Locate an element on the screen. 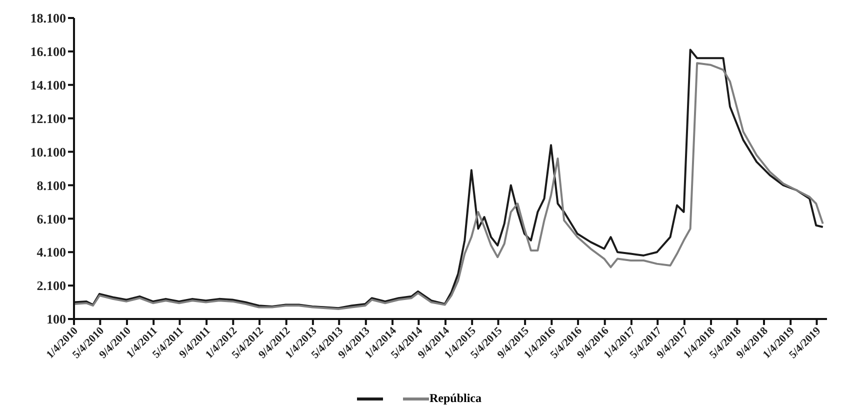 The width and height of the screenshot is (847, 414). y-tick-label: 6.100 is located at coordinates (51, 218).